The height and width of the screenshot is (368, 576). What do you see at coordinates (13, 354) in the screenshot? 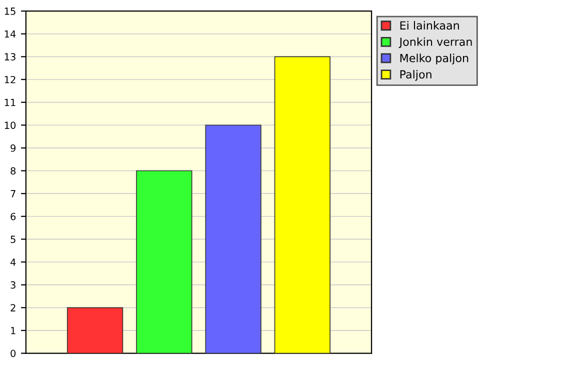
I see `y-tick-label: 0` at bounding box center [13, 354].